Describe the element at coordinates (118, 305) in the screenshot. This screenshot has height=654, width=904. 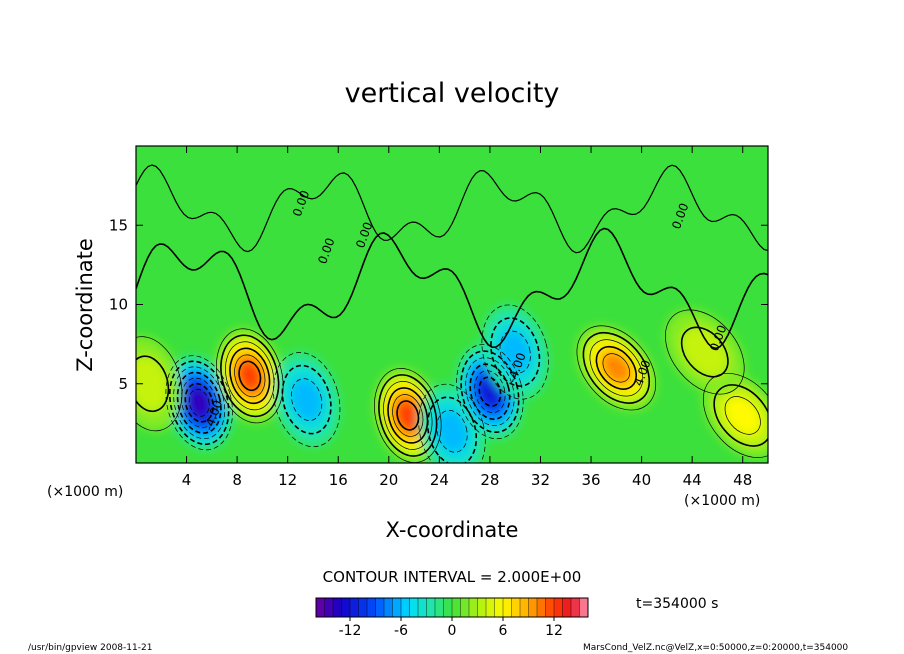
I see `y-tick-label: 10` at that location.